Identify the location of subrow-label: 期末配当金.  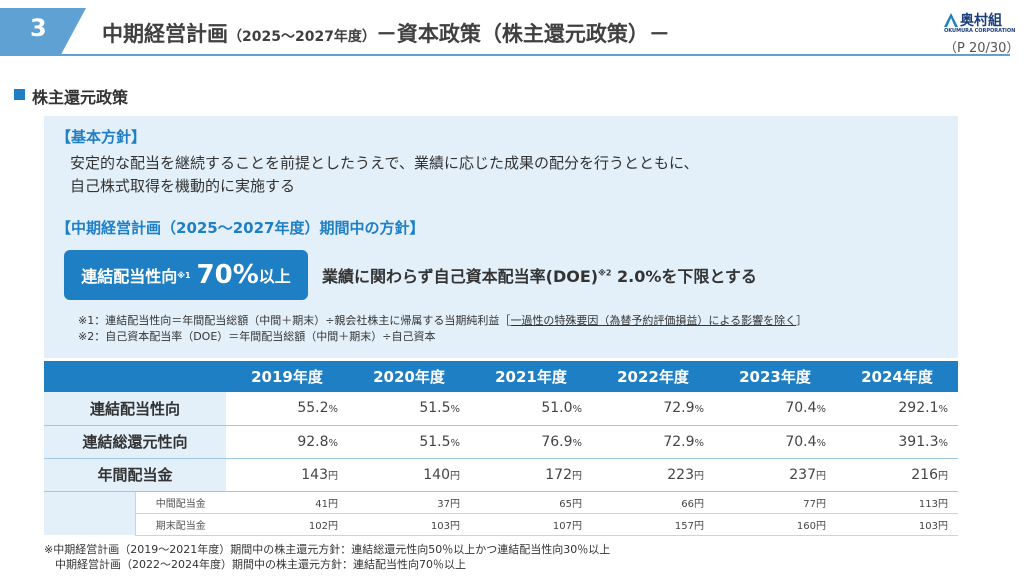
(180, 524).